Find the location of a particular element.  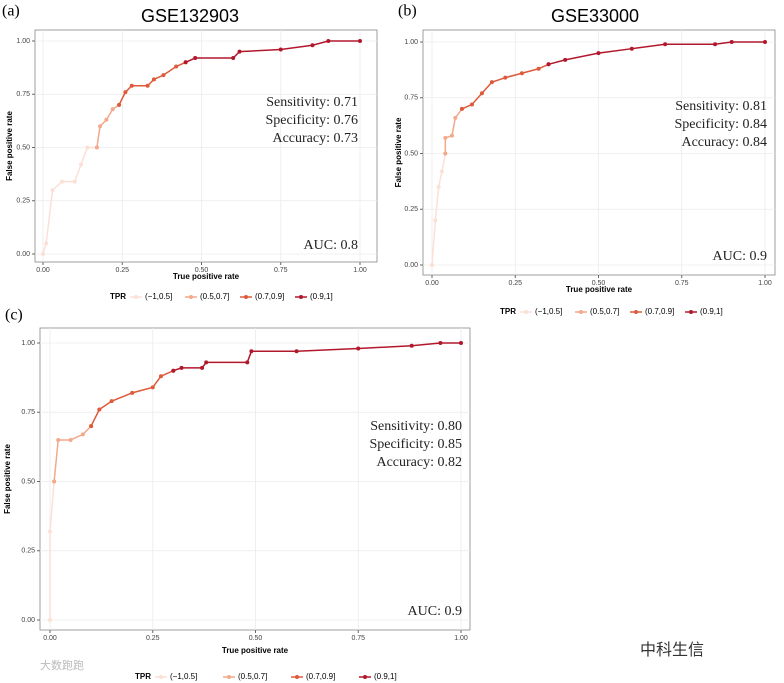

panel-label: (a) is located at coordinates (11, 11).